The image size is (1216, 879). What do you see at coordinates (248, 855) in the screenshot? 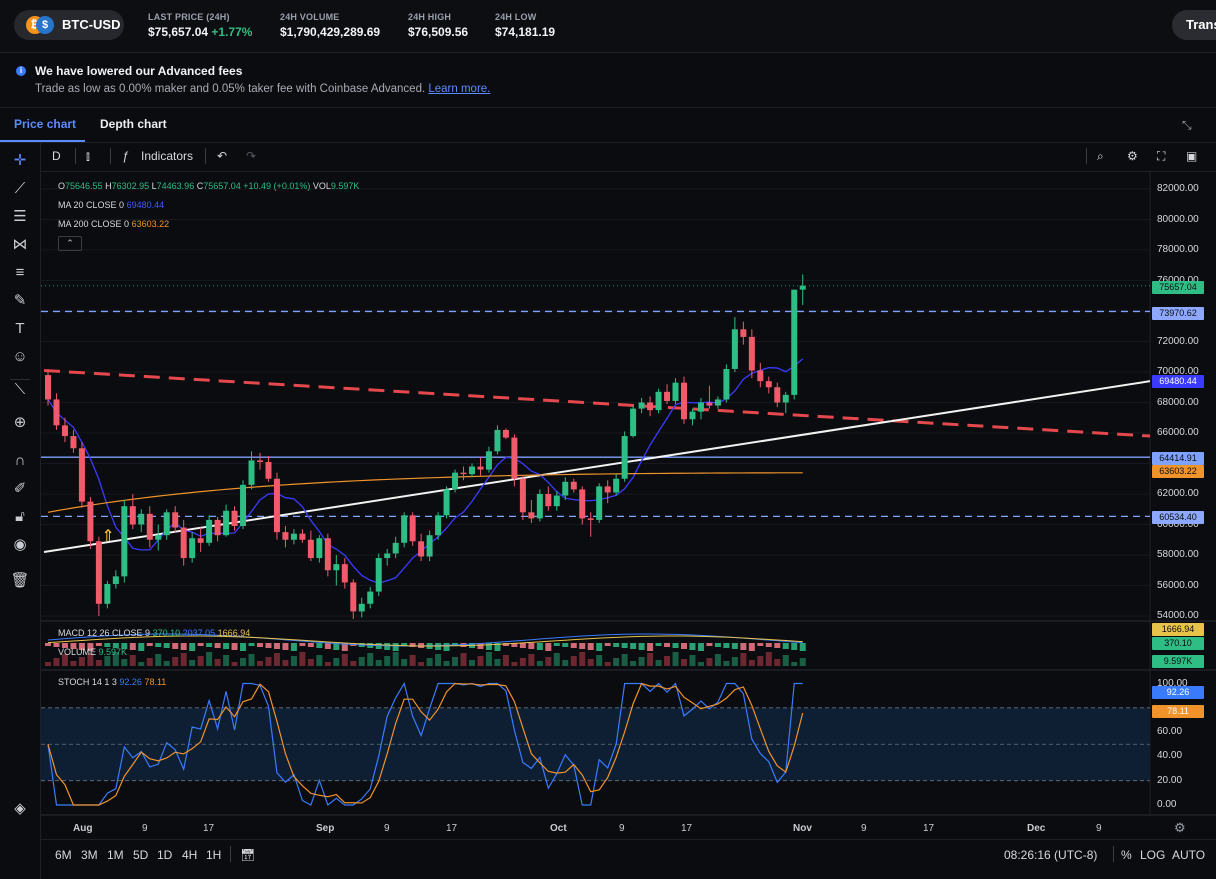
I see `date-range-icon: 📅︎` at bounding box center [248, 855].